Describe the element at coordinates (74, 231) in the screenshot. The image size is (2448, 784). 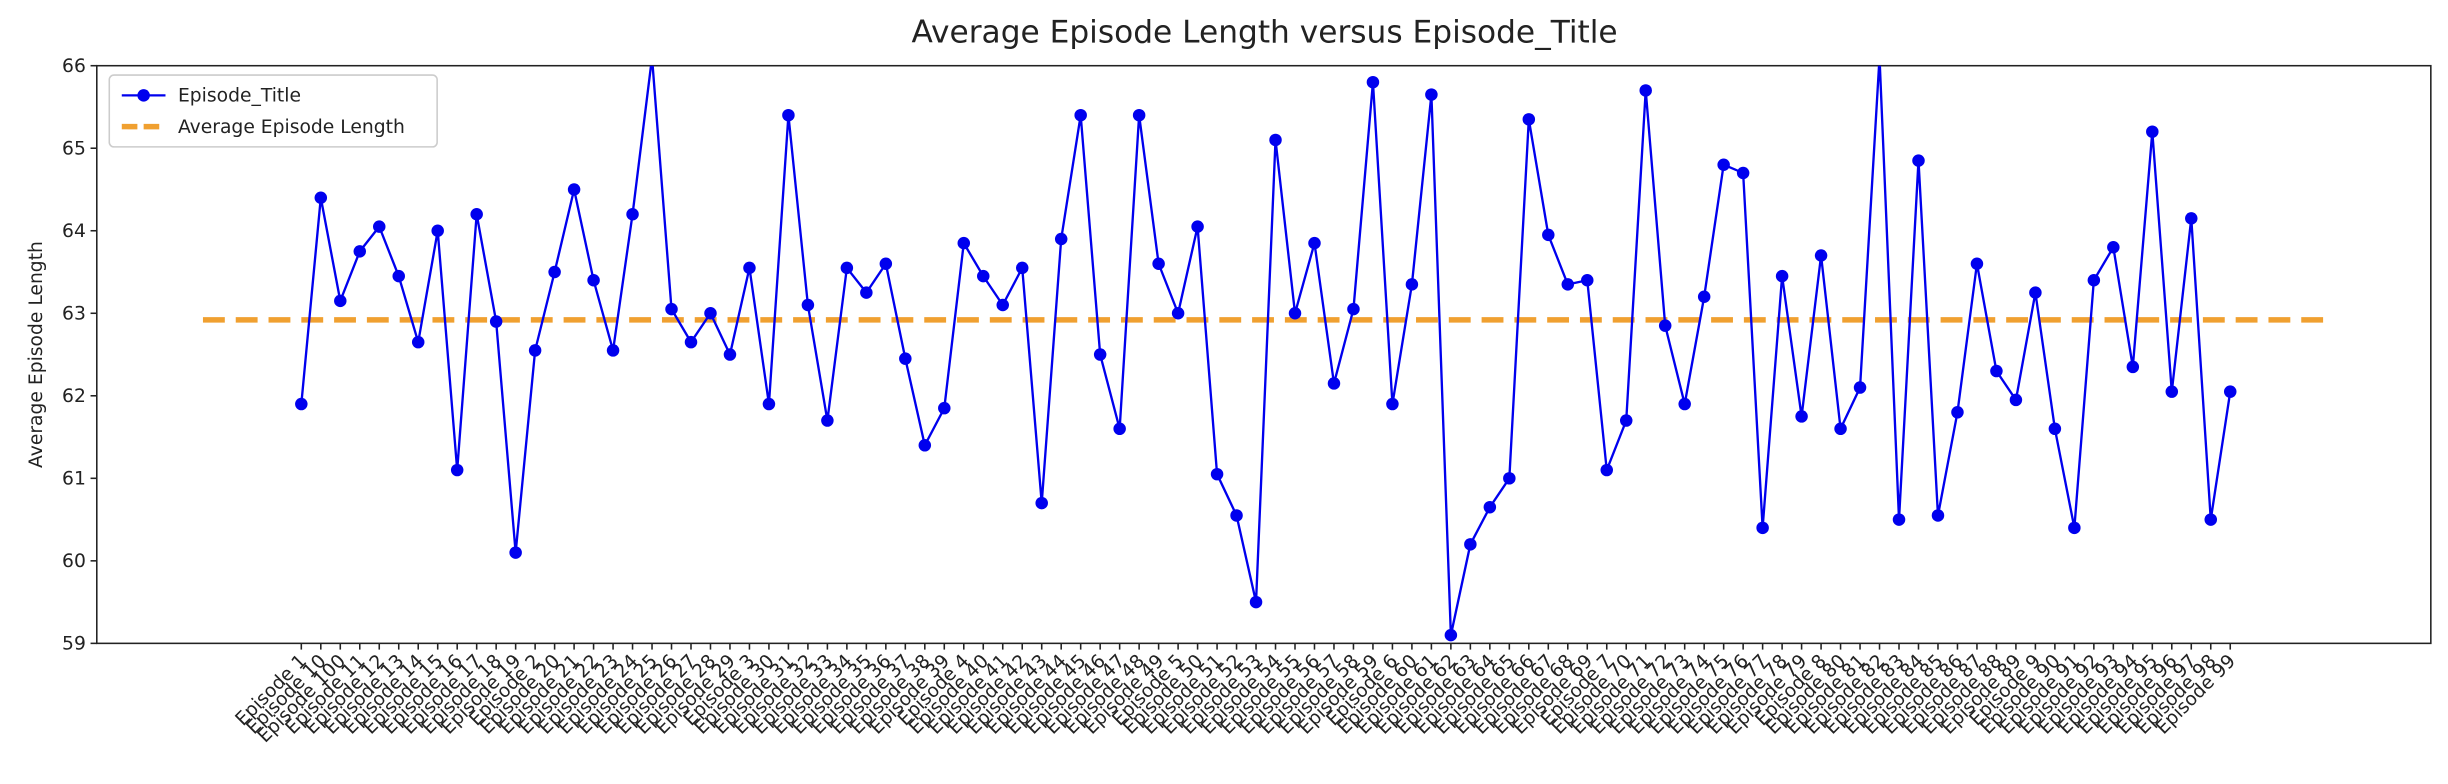
I see `y-tick-label: 64` at that location.